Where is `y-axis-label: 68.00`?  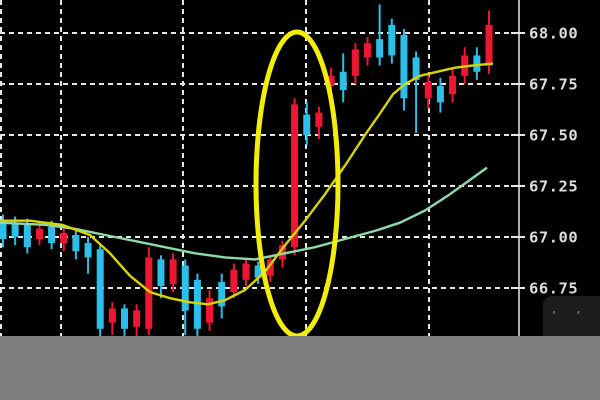
y-axis-label: 68.00 is located at coordinates (553, 34).